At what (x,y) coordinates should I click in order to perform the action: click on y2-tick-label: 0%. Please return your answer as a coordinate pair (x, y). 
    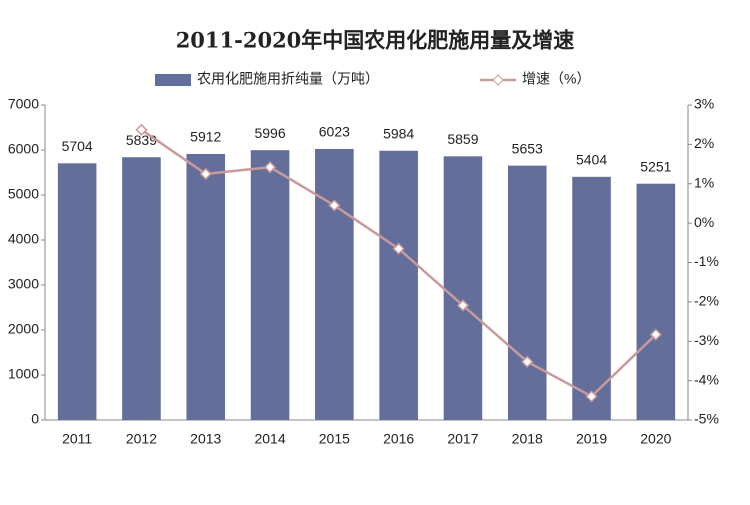
    Looking at the image, I should click on (704, 222).